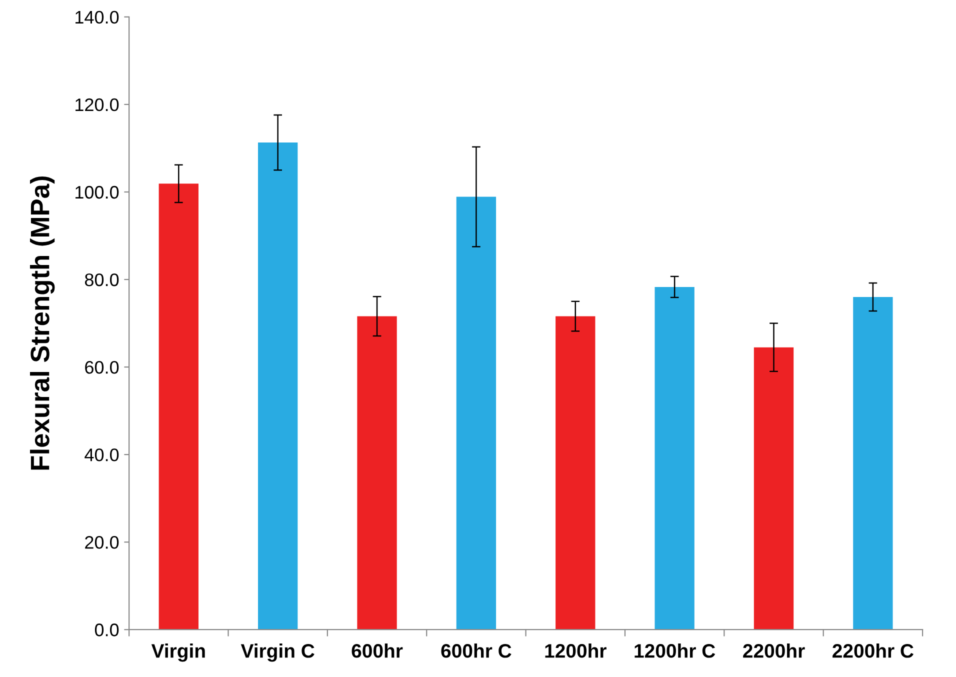 The width and height of the screenshot is (956, 677). I want to click on y-tick-label: 100.0, so click(97, 192).